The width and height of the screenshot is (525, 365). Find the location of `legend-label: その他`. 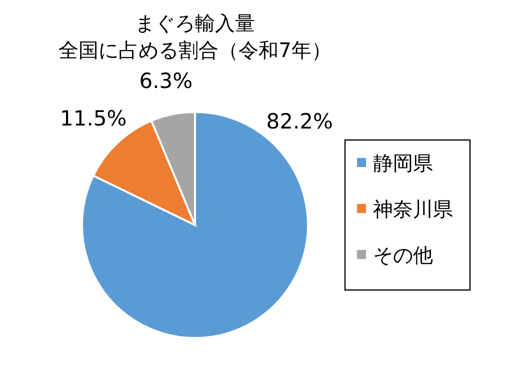

legend-label: その他 is located at coordinates (403, 255).